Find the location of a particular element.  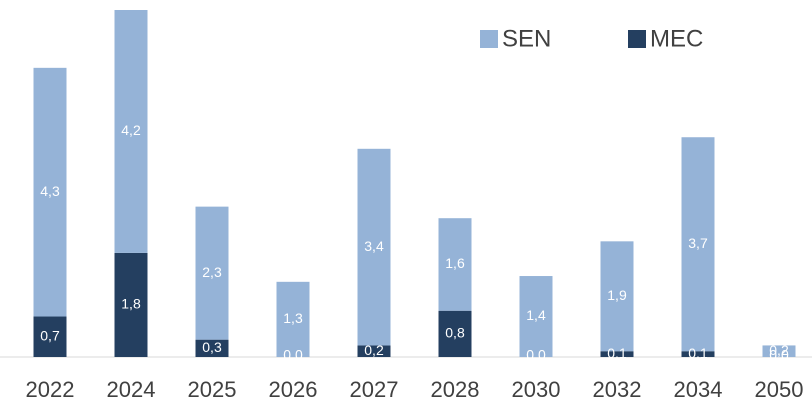

legend-label: SEN is located at coordinates (526, 38).